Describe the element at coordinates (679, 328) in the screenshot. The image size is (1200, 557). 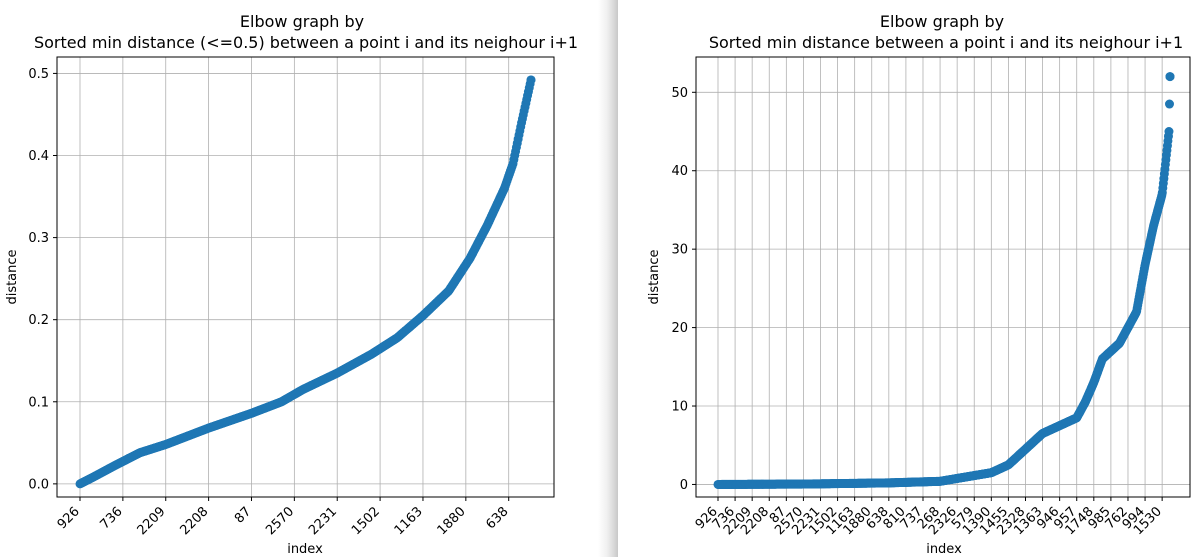
I see `y-tick-label: 20` at that location.